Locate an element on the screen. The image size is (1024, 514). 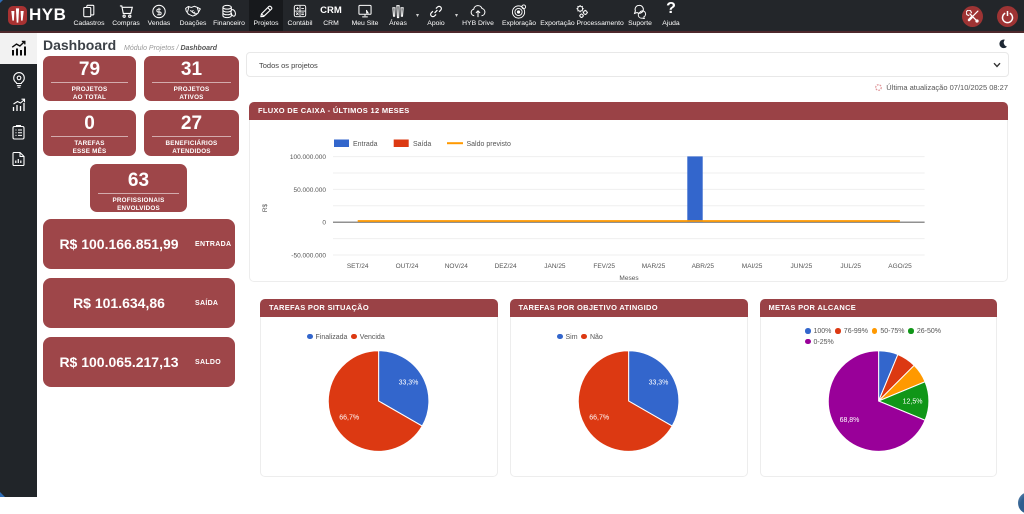
svg-text: DEZ/24 is located at coordinates (506, 266).